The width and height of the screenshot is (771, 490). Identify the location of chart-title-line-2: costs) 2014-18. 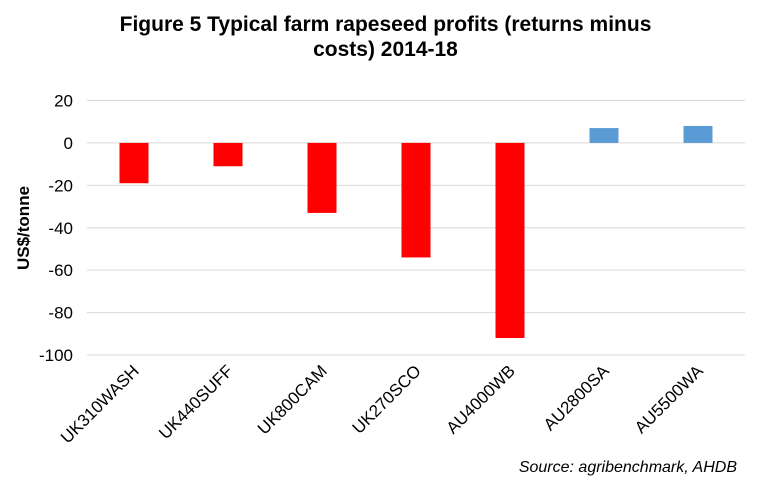
(385, 49).